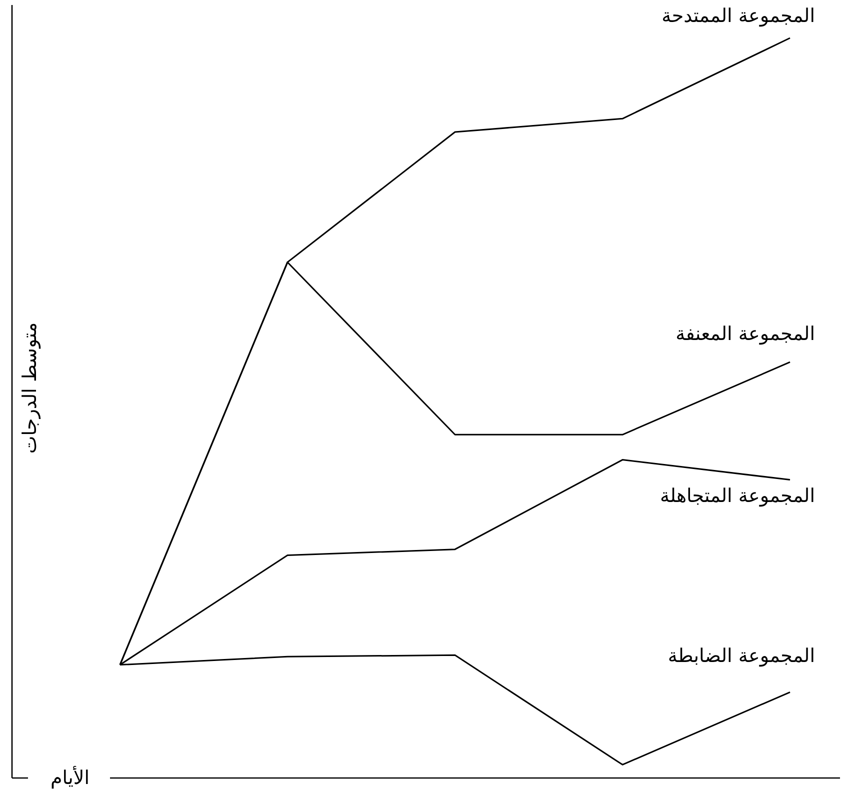  I want to click on series-label: المجموعة المعنفة, so click(745, 334).